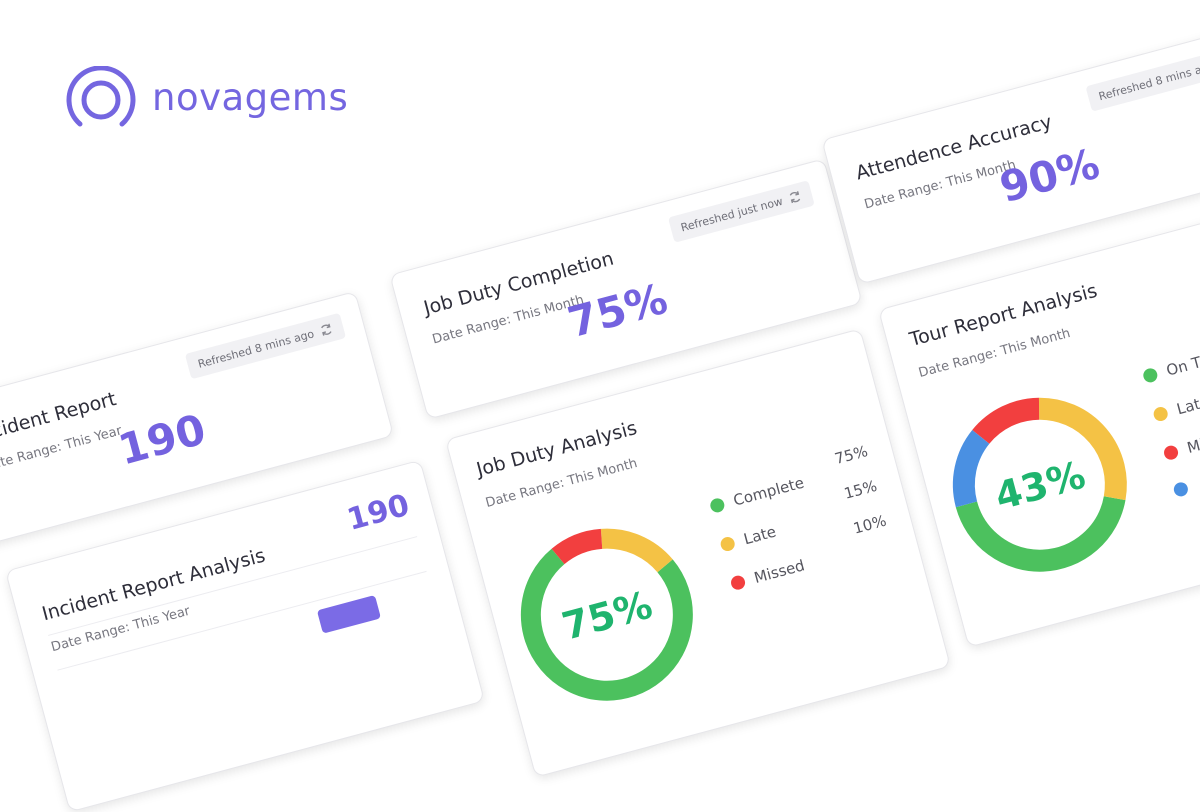 The image size is (1200, 812). I want to click on donut-chart: 75%, so click(606, 614).